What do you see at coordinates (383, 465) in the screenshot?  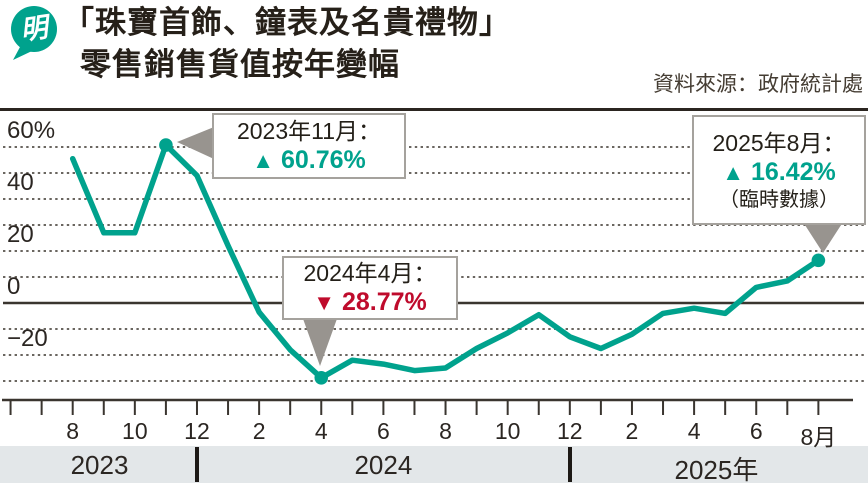 I see `year-label: 2024` at bounding box center [383, 465].